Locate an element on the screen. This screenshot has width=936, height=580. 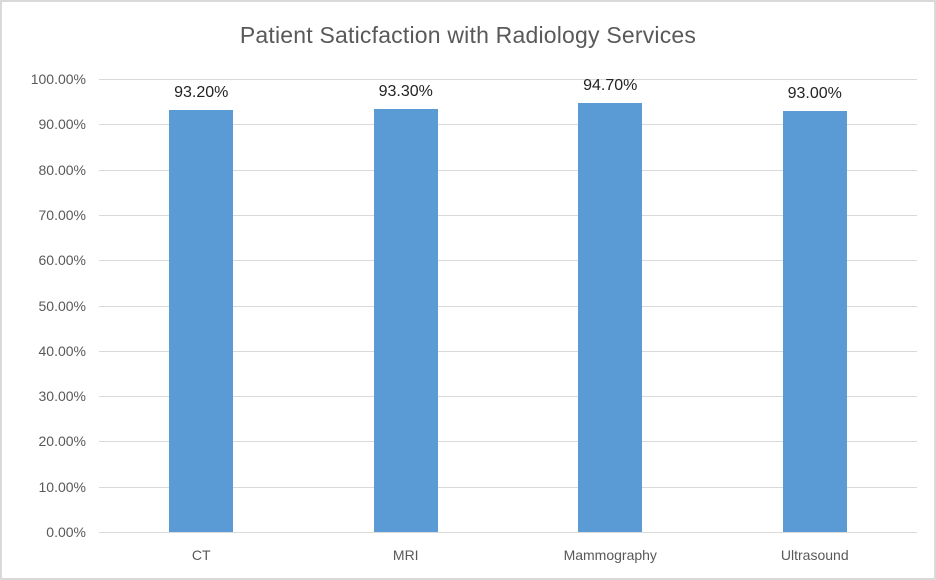
data-label-mammography: 94.70% is located at coordinates (610, 86).